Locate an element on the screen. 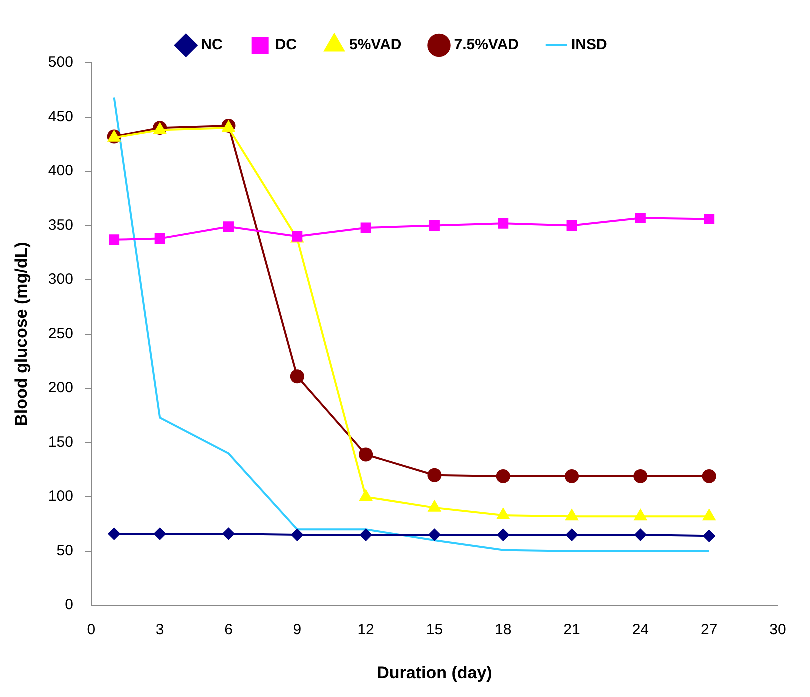 The width and height of the screenshot is (810, 697). y-tick-label: 50 is located at coordinates (65, 551).